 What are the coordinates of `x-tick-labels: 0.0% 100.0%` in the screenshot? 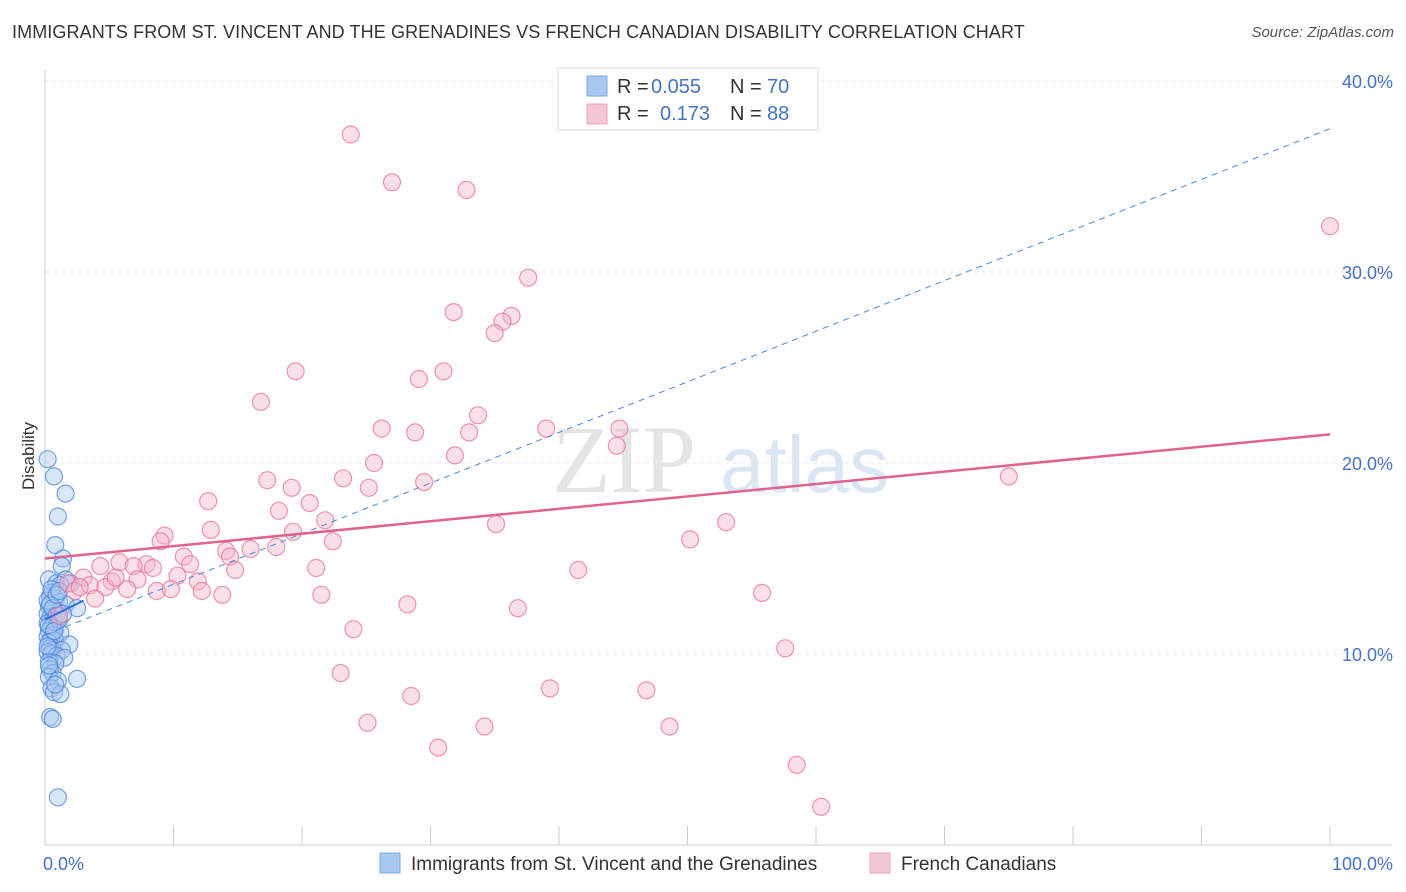 It's located at (718, 864).